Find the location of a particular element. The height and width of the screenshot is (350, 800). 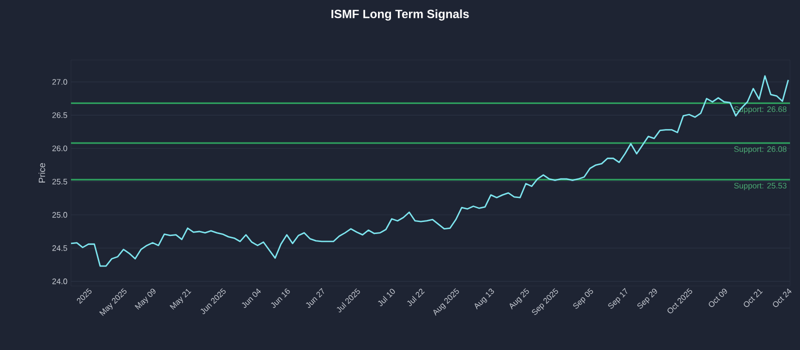

y-axis-title: Price is located at coordinates (42, 172).